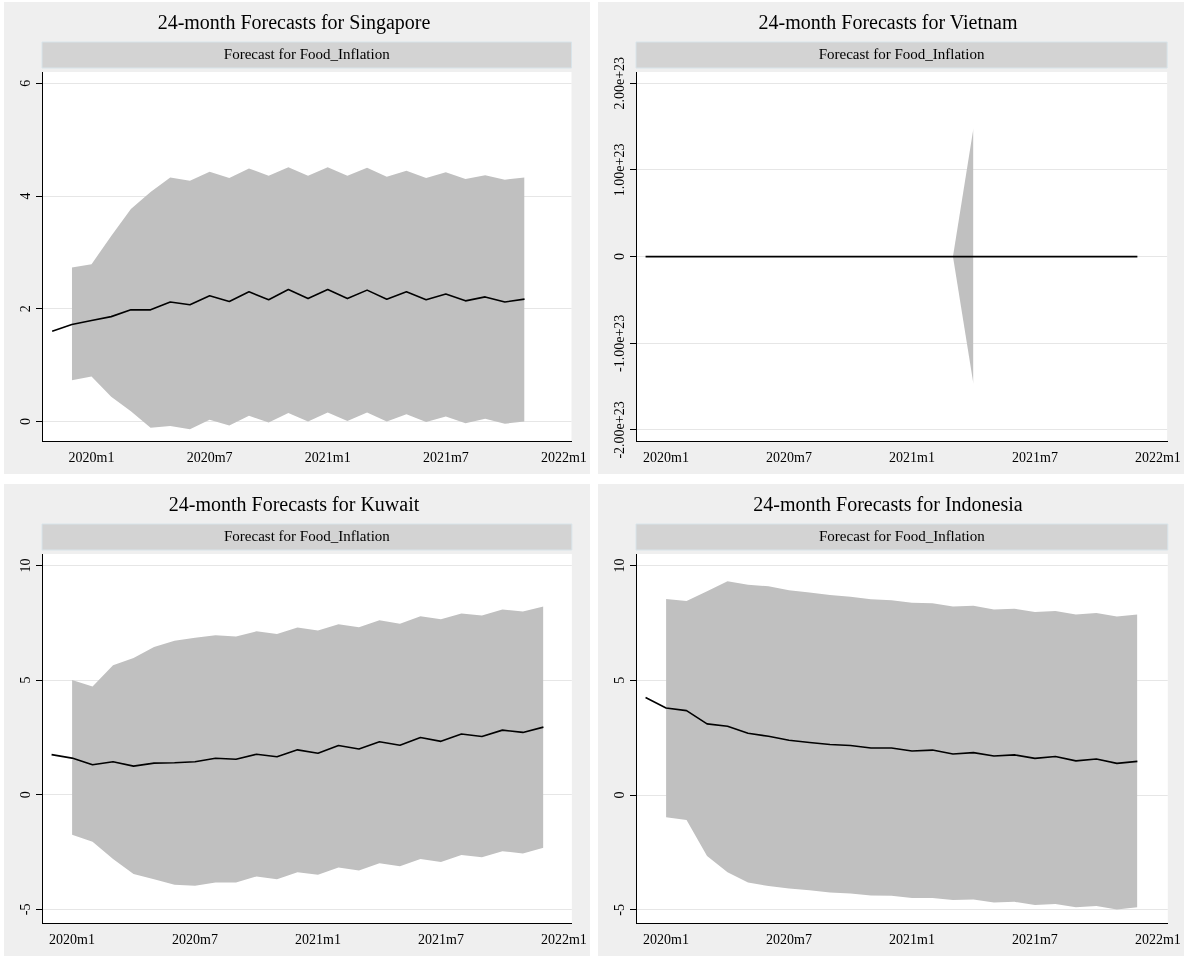  What do you see at coordinates (619, 430) in the screenshot?
I see `y-tick-label: -2.00e+23` at bounding box center [619, 430].